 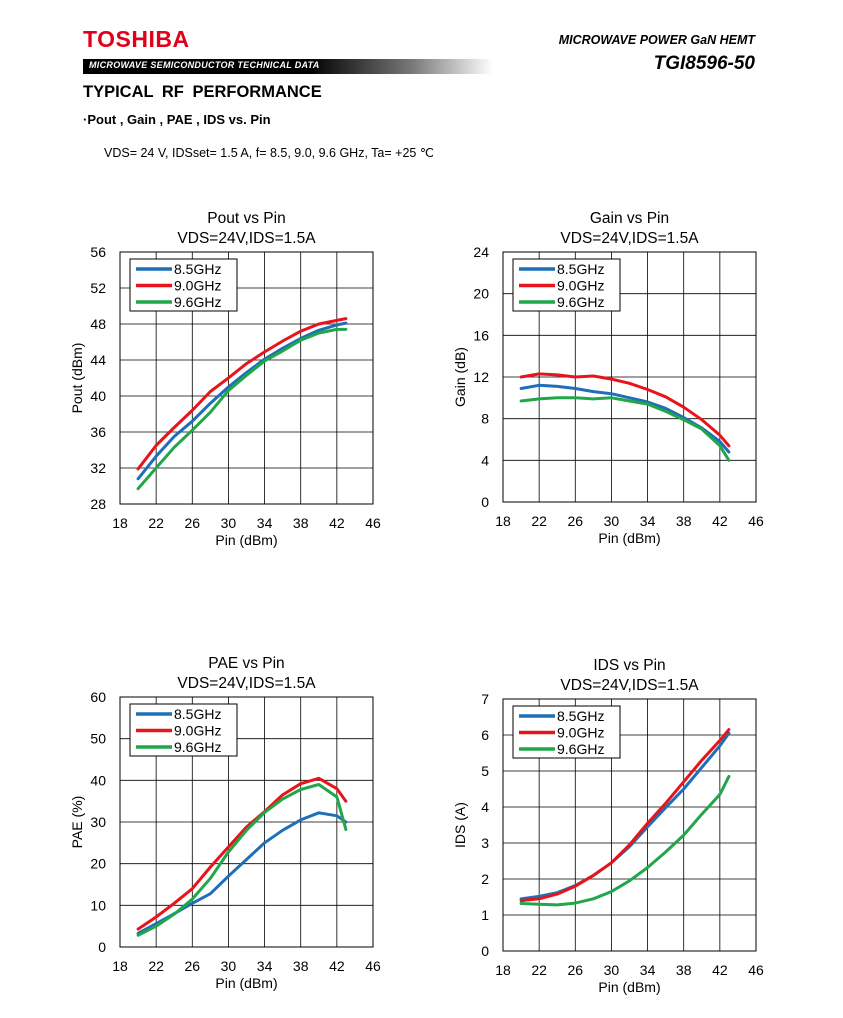 What do you see at coordinates (539, 521) in the screenshot?
I see `chart2-x-tick-label: 22` at bounding box center [539, 521].